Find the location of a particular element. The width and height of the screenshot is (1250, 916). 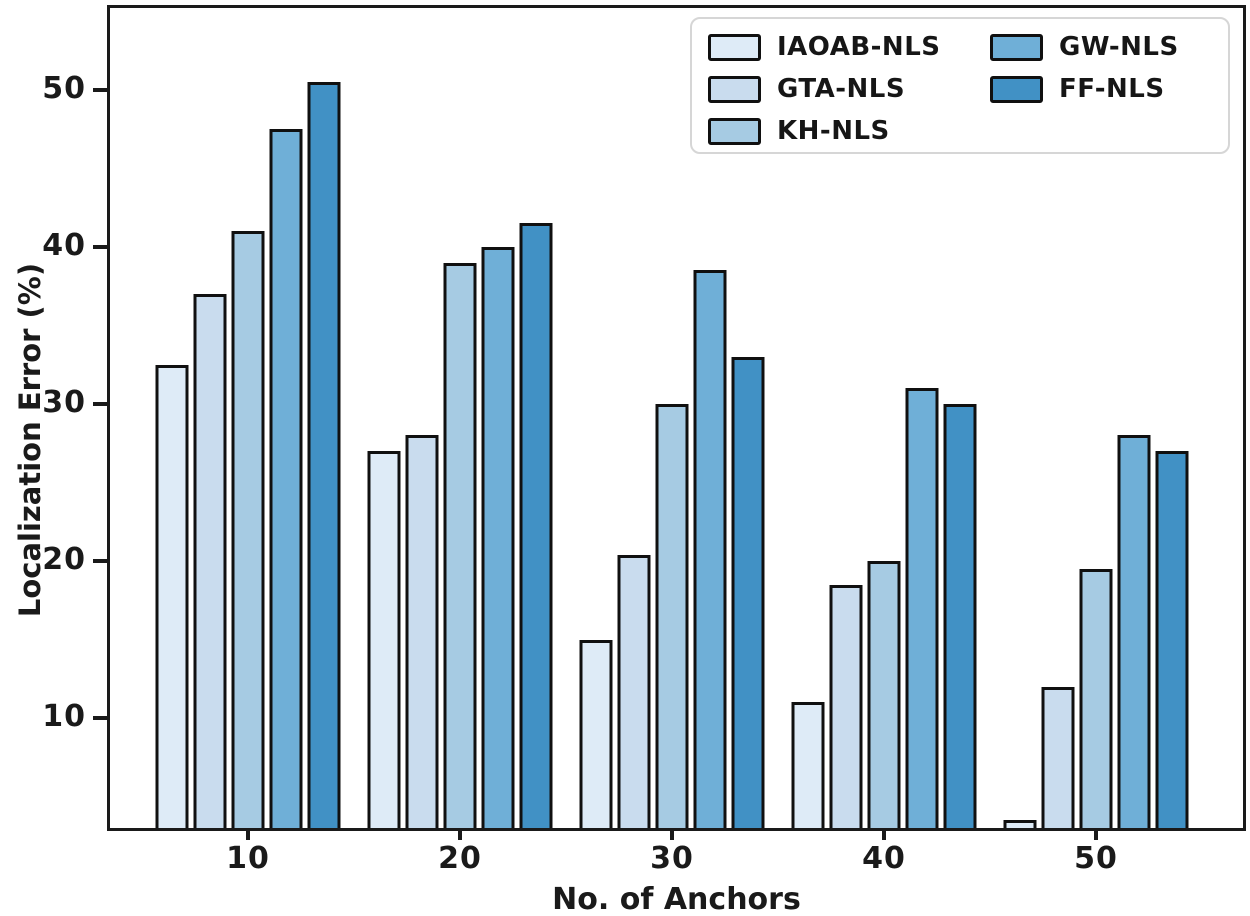

legend-column-2: GW-NLS FF-NLS is located at coordinates (1084, 70).